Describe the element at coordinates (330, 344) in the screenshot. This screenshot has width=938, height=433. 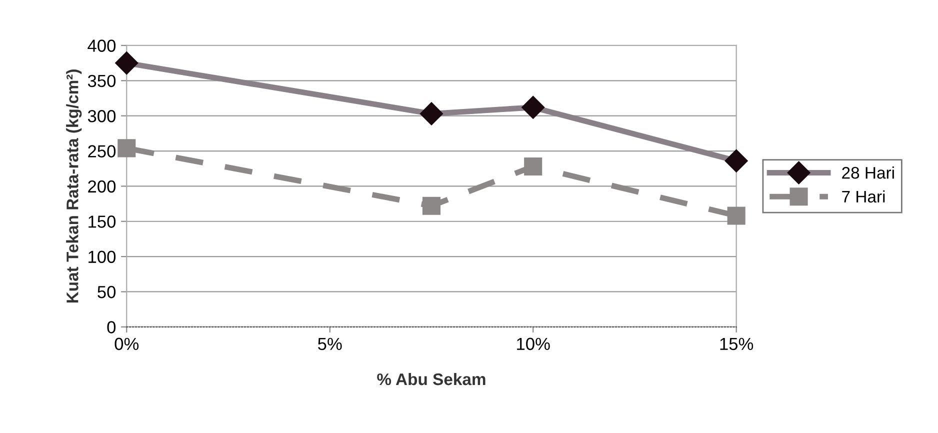
I see `x-tick-label: 5%` at that location.